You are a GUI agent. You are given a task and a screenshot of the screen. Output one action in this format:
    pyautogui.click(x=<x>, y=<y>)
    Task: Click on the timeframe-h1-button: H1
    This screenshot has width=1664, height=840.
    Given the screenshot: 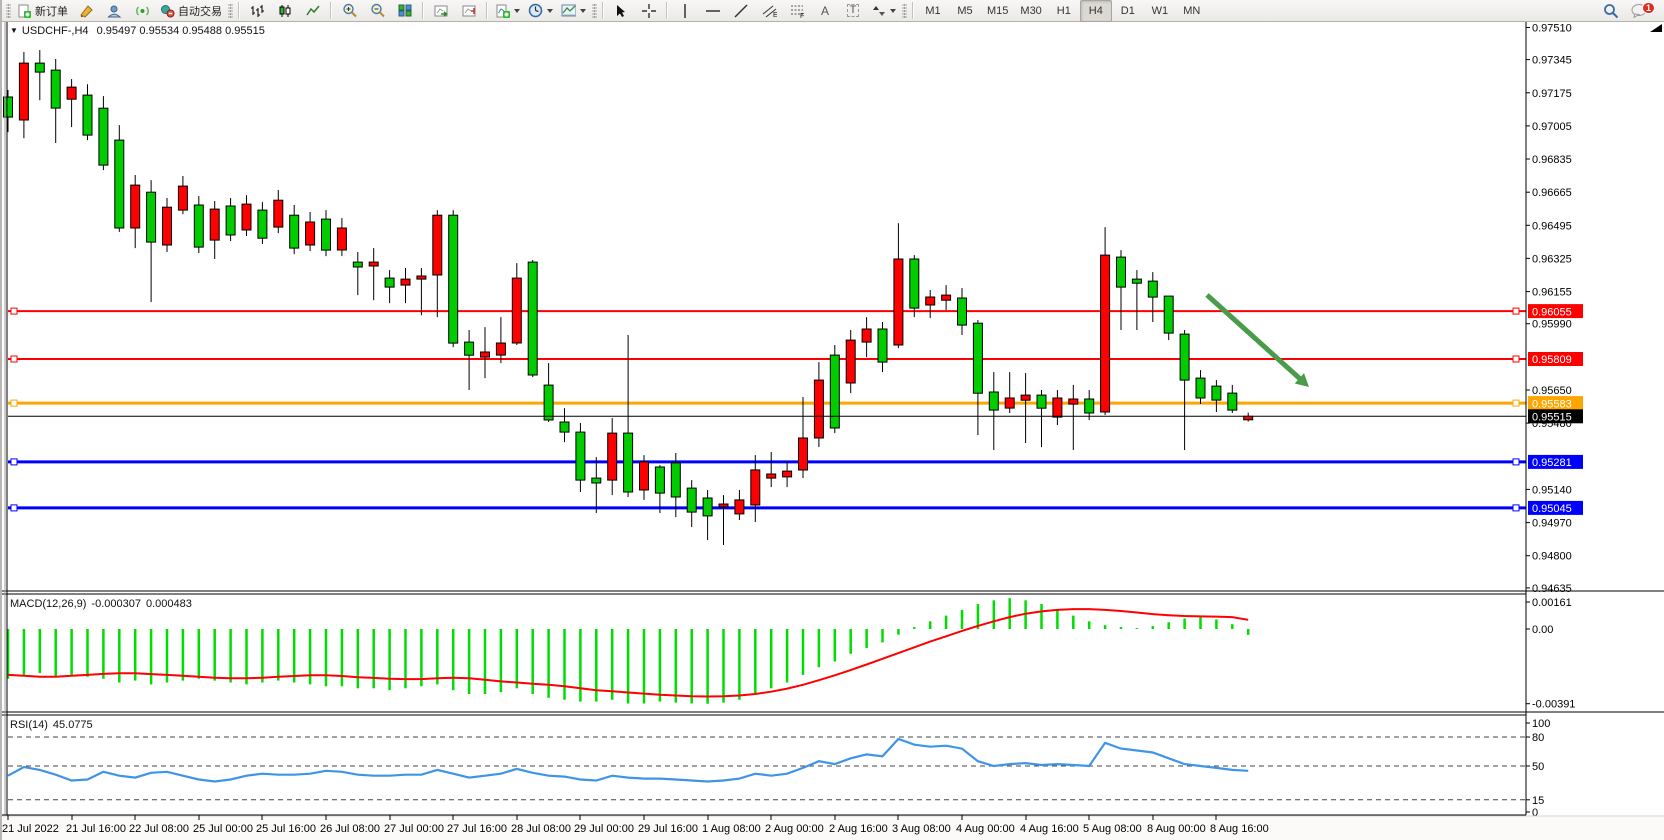 What is the action you would take?
    pyautogui.click(x=1063, y=10)
    